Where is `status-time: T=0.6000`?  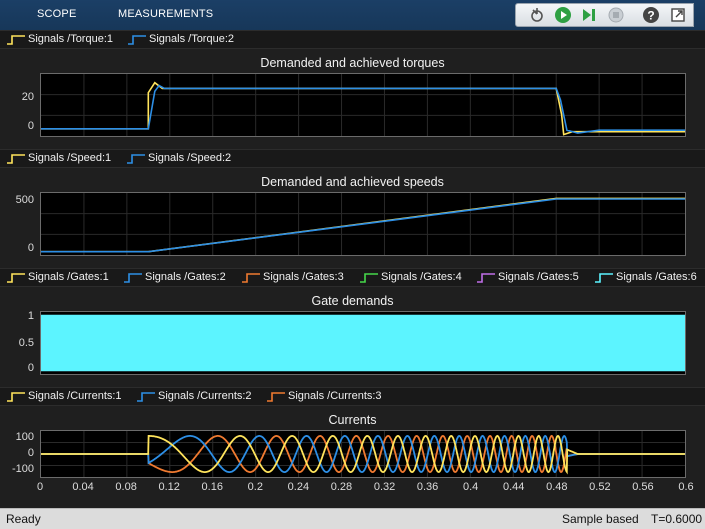 status-time: T=0.6000 is located at coordinates (677, 519).